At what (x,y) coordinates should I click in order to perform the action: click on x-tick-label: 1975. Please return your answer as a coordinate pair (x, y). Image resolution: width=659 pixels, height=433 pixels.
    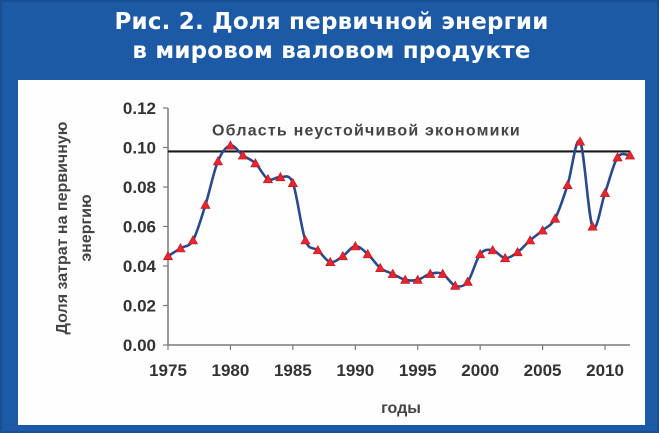
    Looking at the image, I should click on (168, 370).